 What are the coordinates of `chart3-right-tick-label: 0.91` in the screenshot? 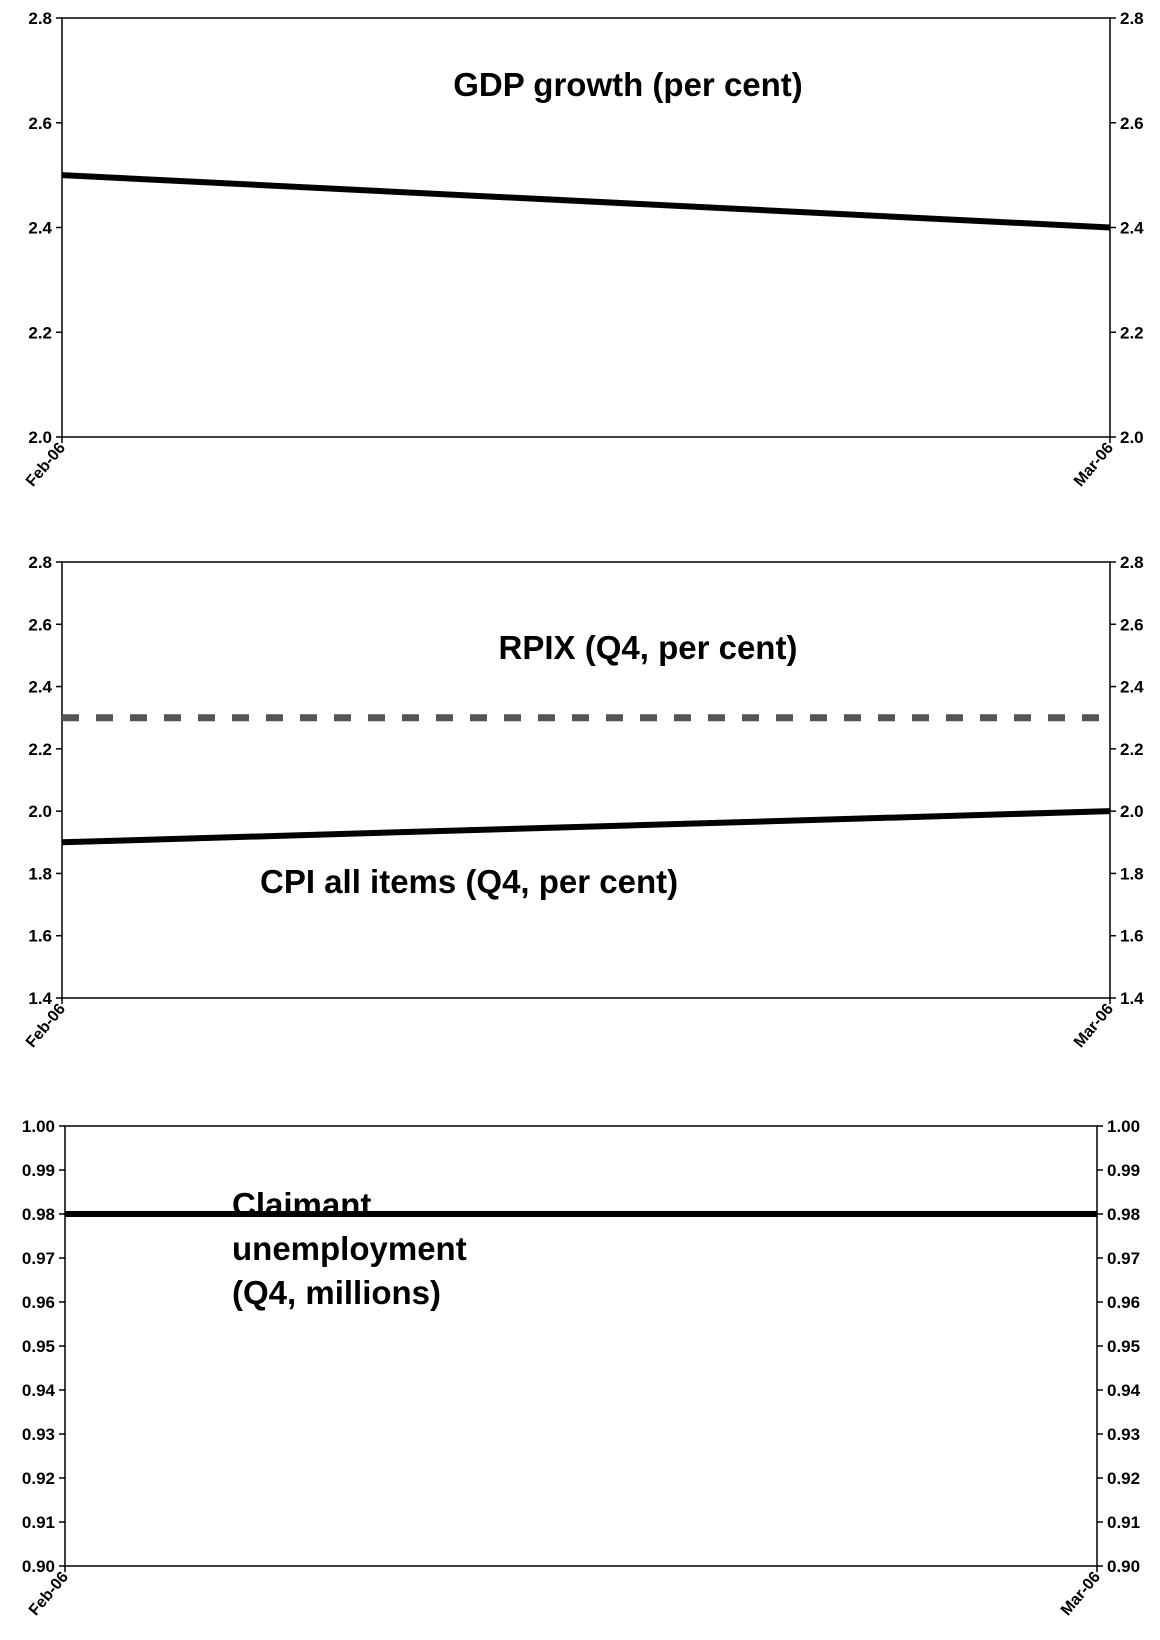 It's located at (1123, 1522).